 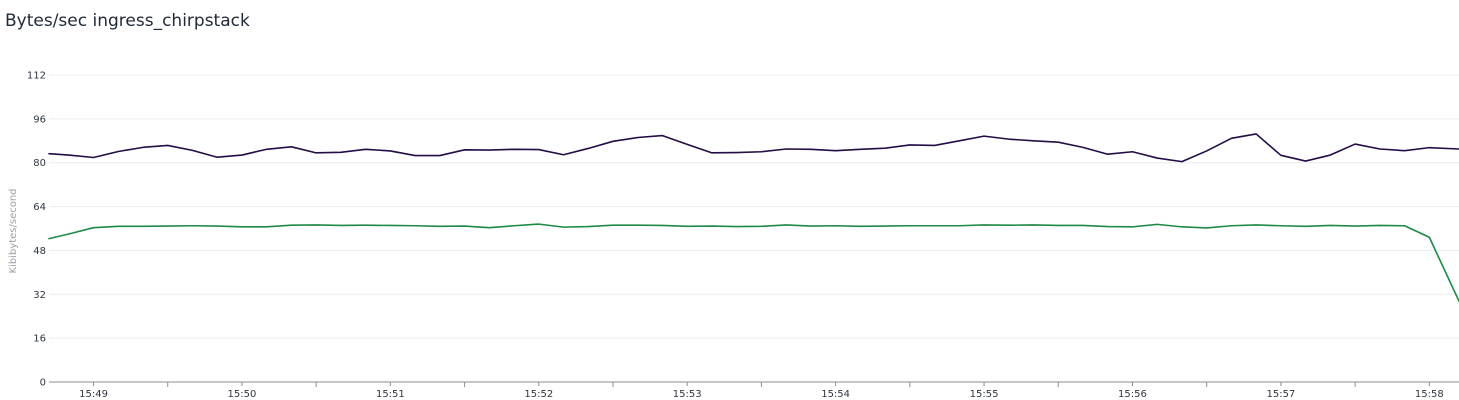 What do you see at coordinates (242, 394) in the screenshot?
I see `x-tick-label: 15:50` at bounding box center [242, 394].